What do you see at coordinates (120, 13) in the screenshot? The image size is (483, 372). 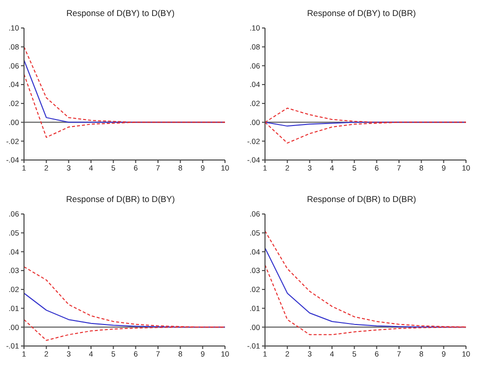 I see `chart-title: Response of D(BY) to D(BY)` at bounding box center [120, 13].